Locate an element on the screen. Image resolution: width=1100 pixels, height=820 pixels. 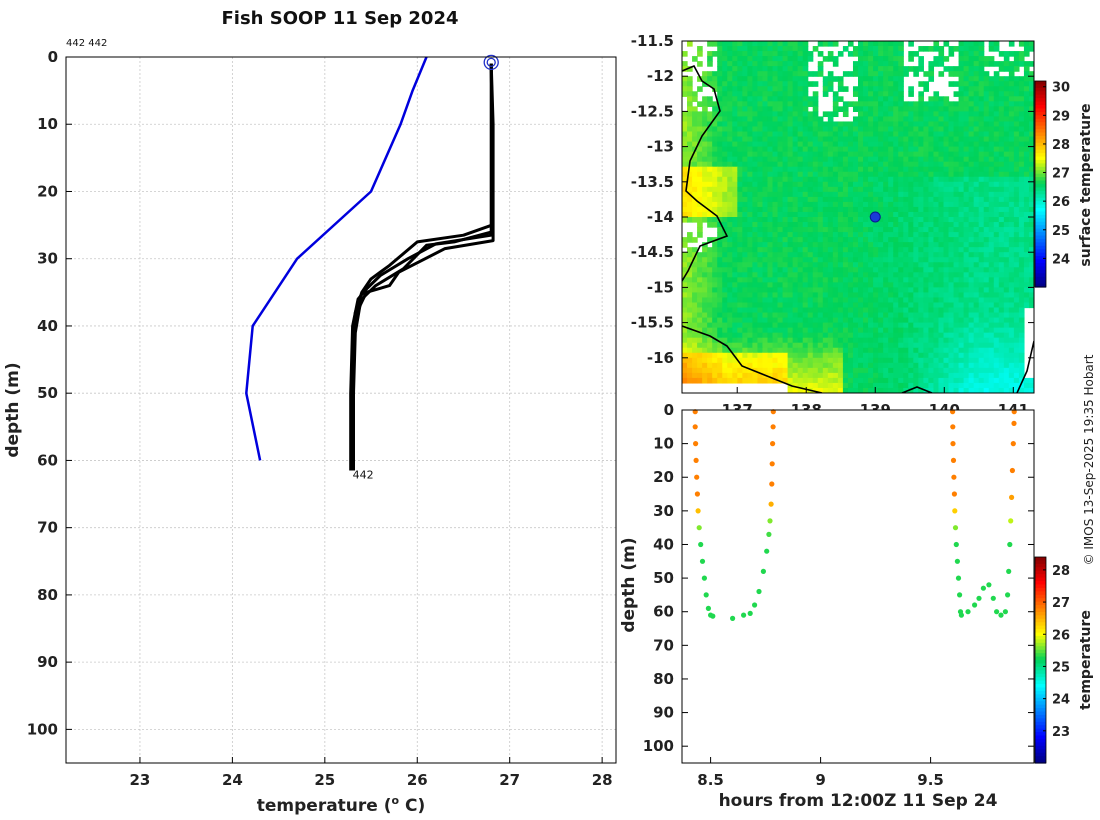
map-colorbar-segment is located at coordinates (1040, 89).